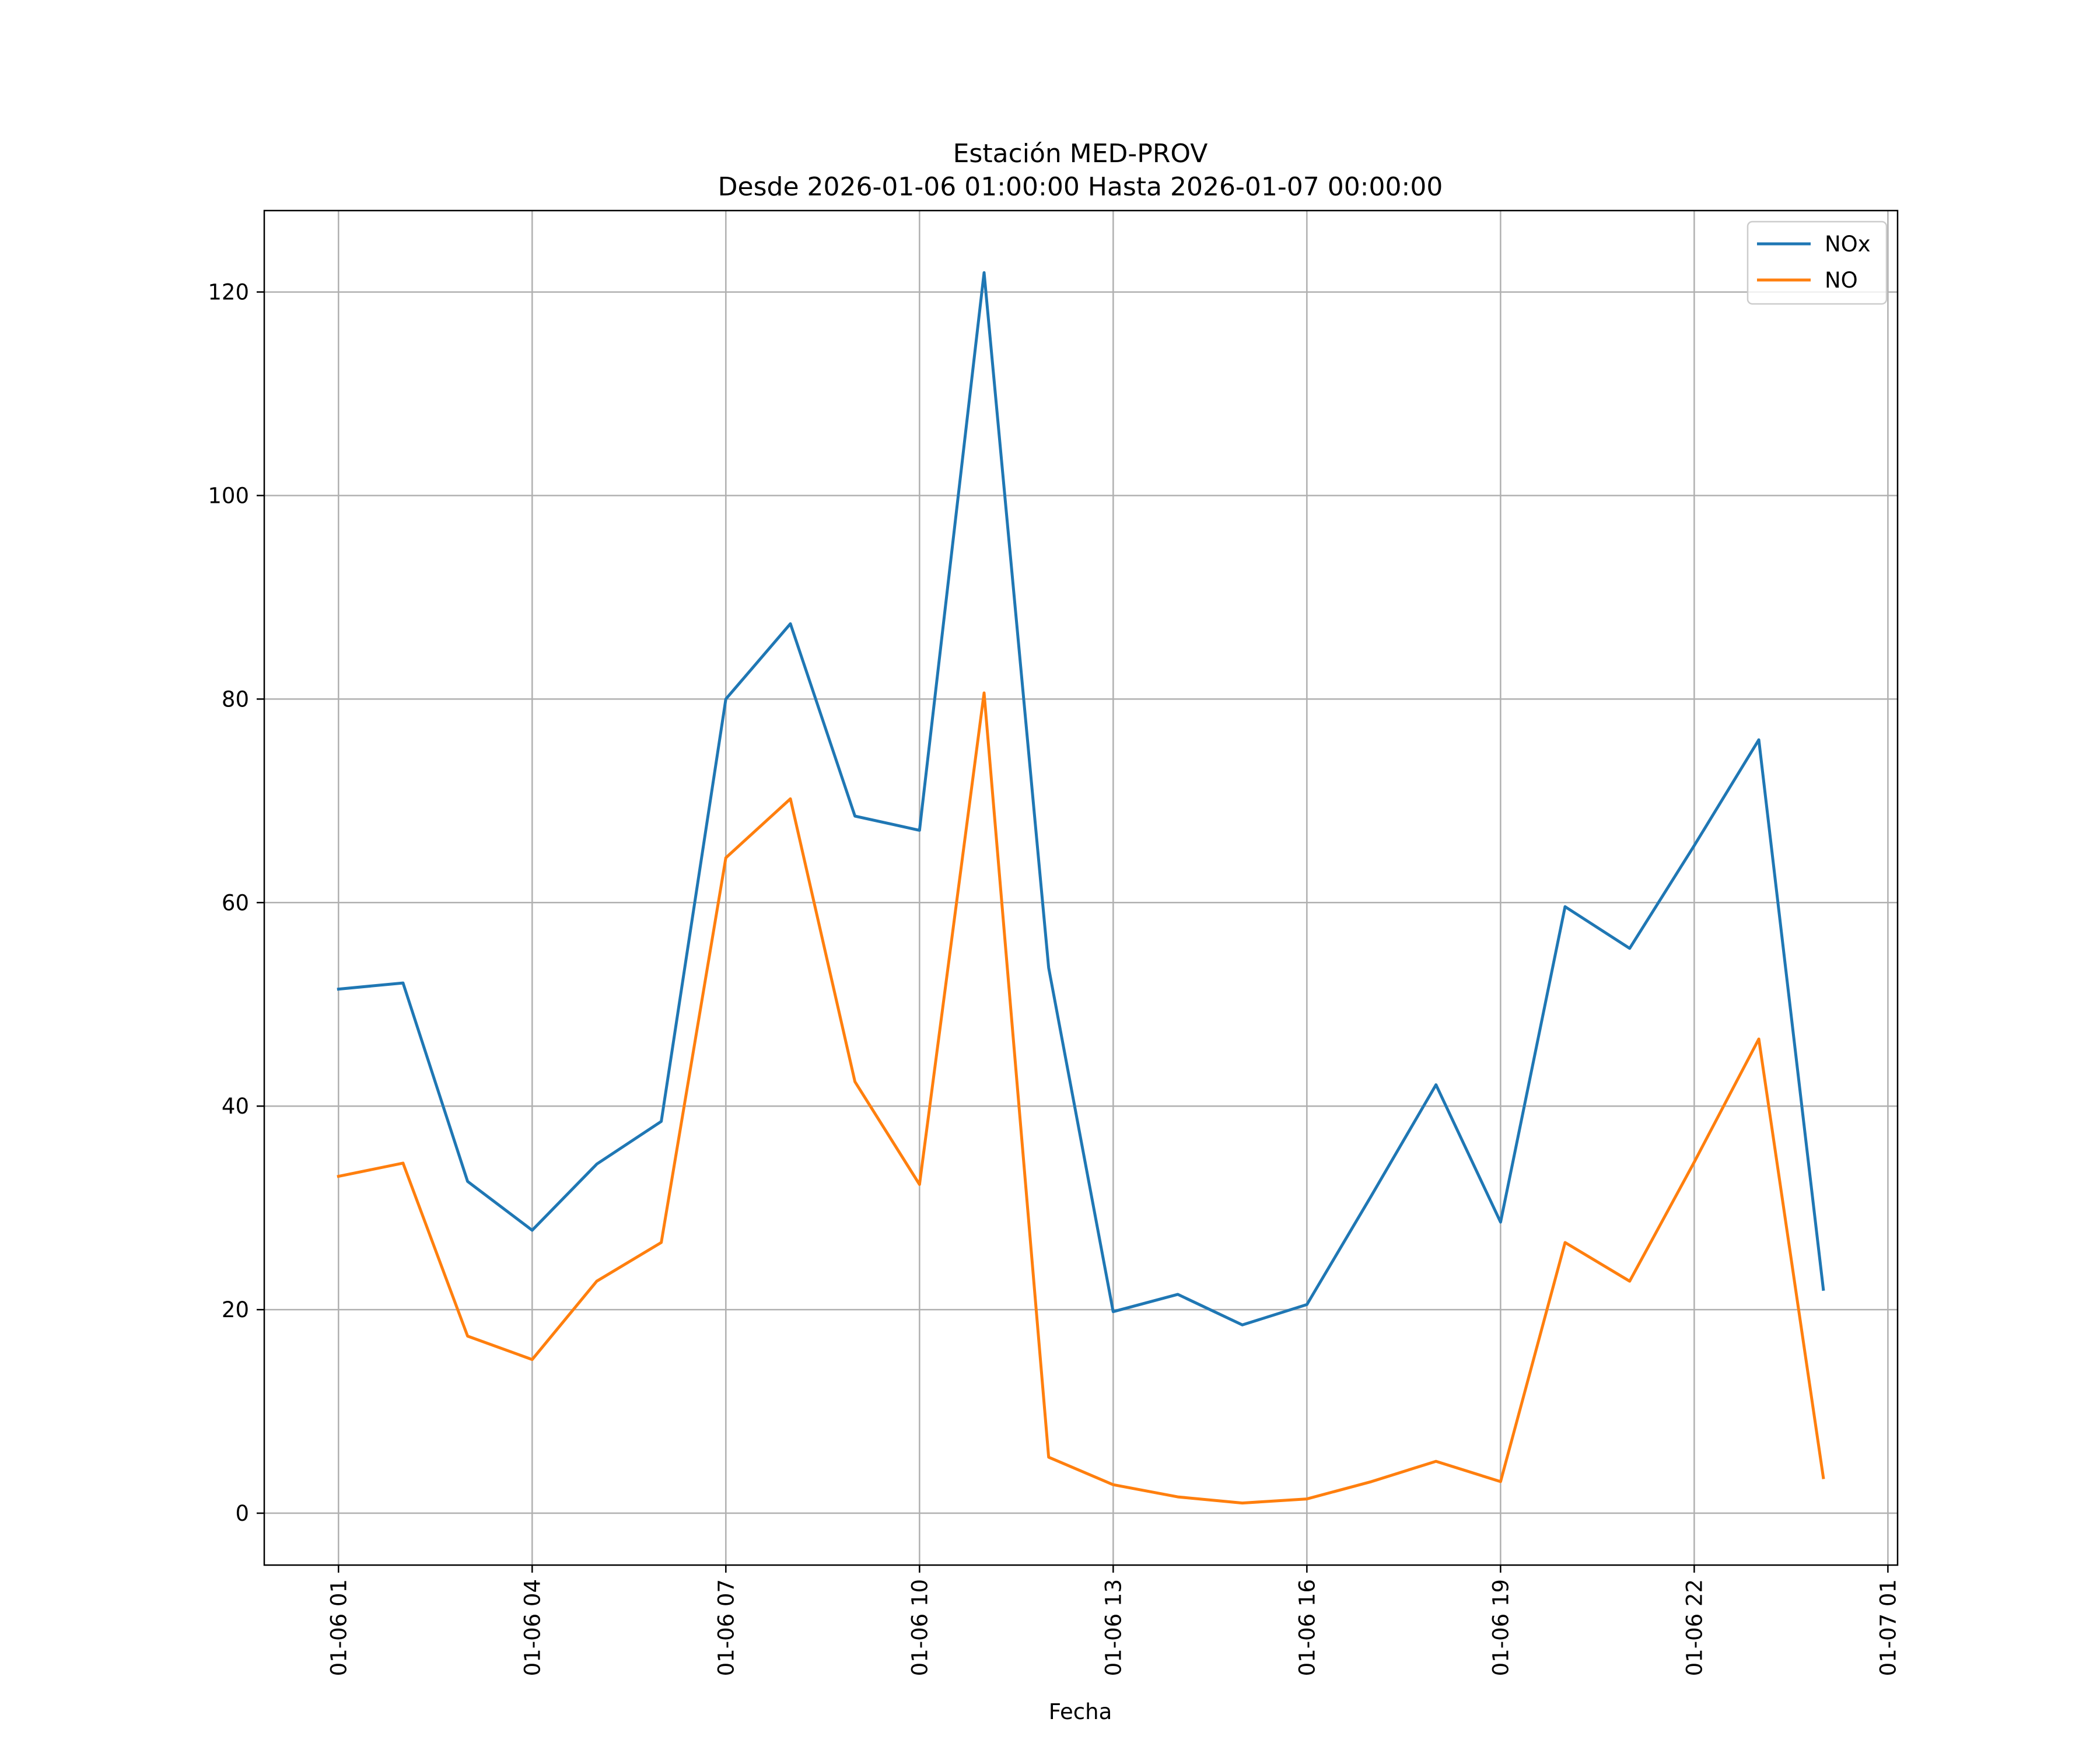 The height and width of the screenshot is (1750, 2100). Describe the element at coordinates (1500, 1627) in the screenshot. I see `x-tick-label: 01-06 19` at that location.